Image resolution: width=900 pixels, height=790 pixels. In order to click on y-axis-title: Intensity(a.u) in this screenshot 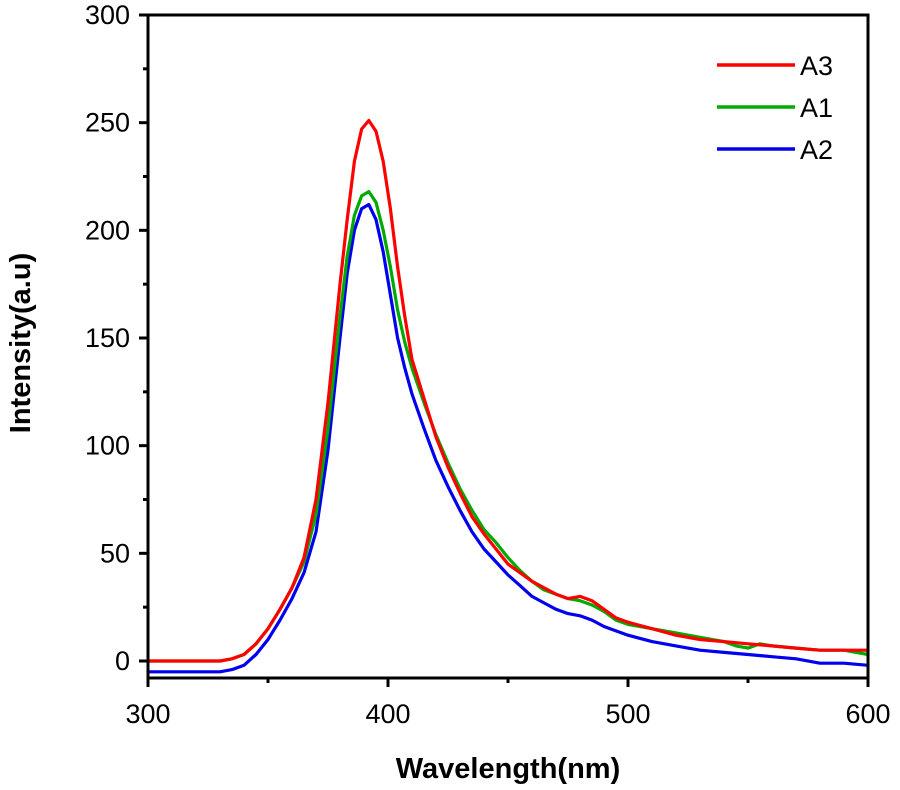, I will do `click(21, 343)`.